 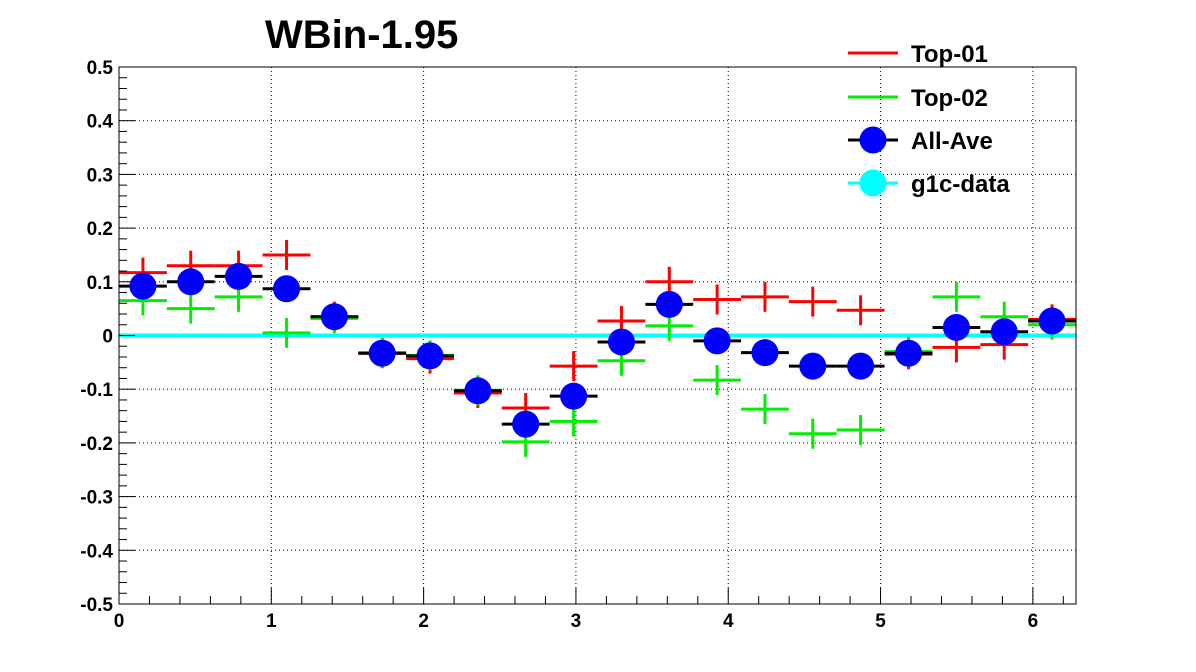 I want to click on x-tick-label: 3, so click(x=576, y=621).